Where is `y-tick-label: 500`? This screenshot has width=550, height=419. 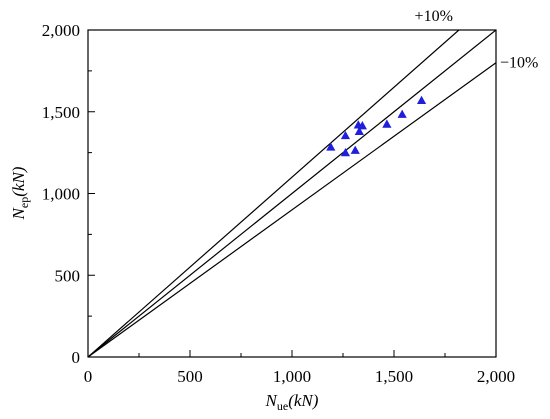
y-tick-label: 500 is located at coordinates (68, 275).